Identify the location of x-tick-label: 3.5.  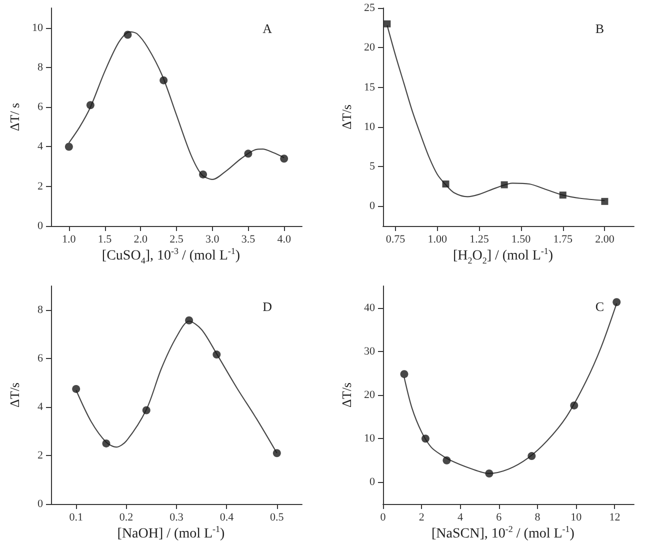
(248, 240).